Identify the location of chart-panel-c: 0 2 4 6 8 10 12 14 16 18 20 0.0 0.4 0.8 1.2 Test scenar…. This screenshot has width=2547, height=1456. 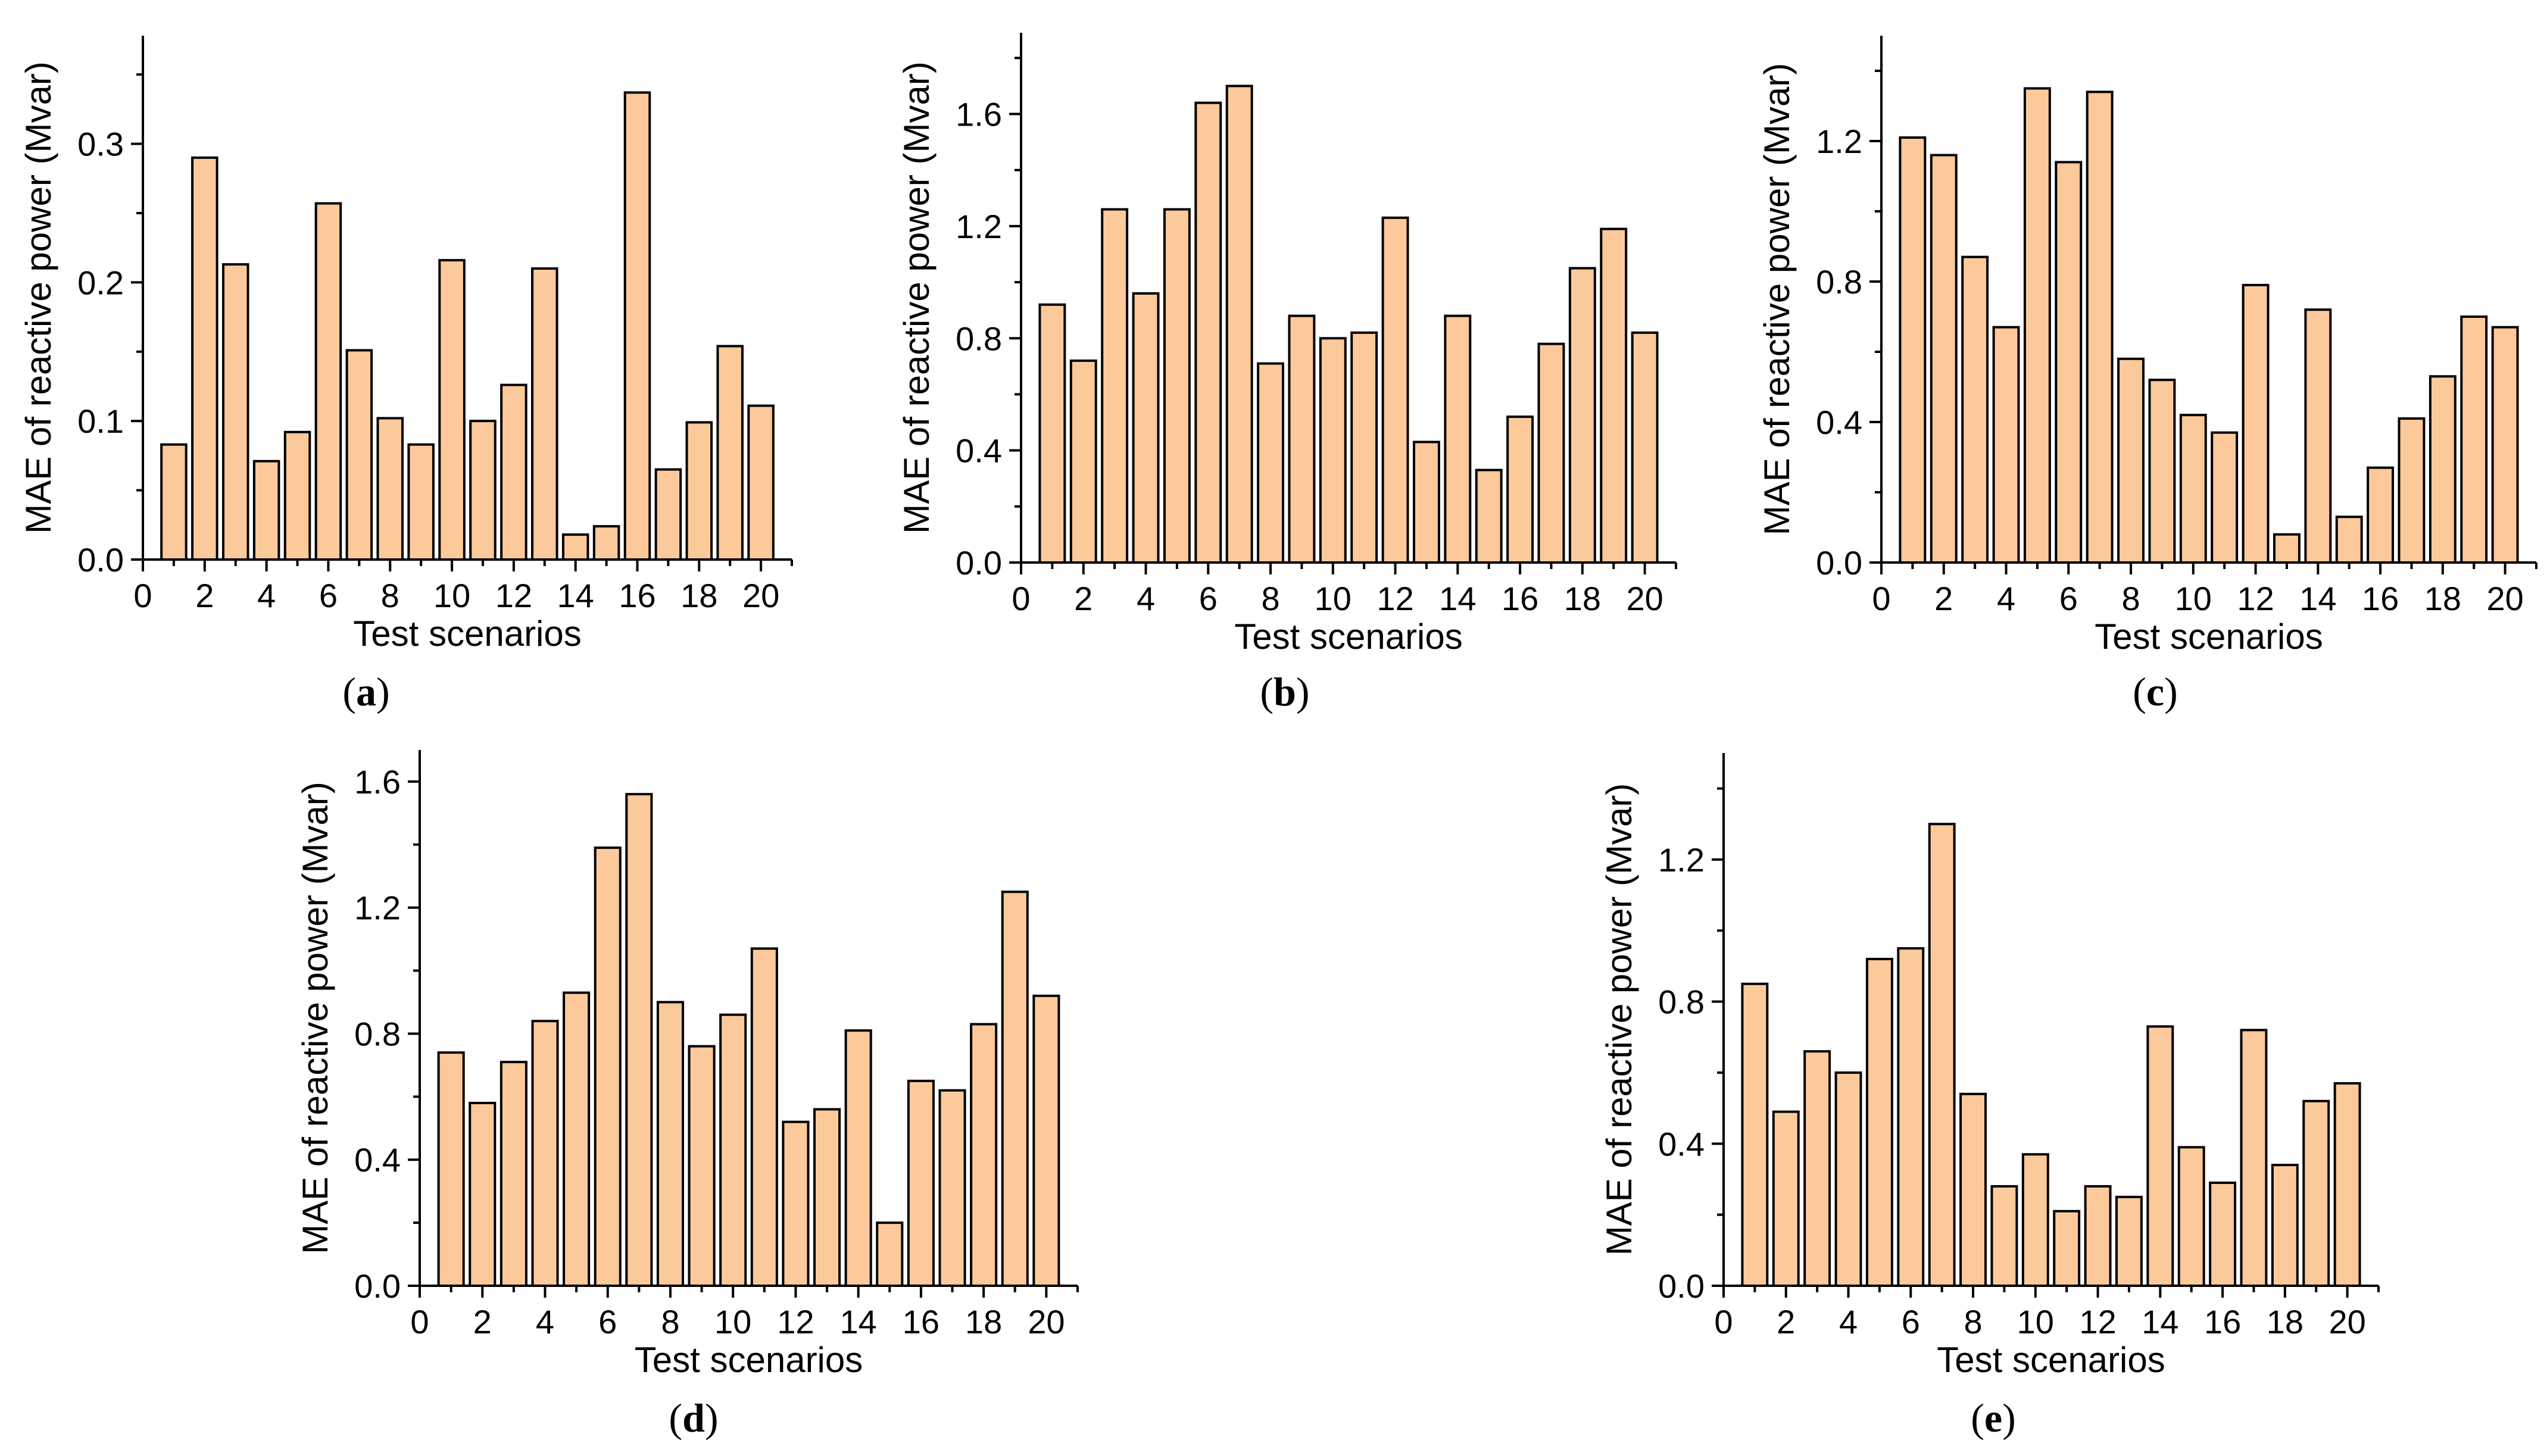
(2147, 375).